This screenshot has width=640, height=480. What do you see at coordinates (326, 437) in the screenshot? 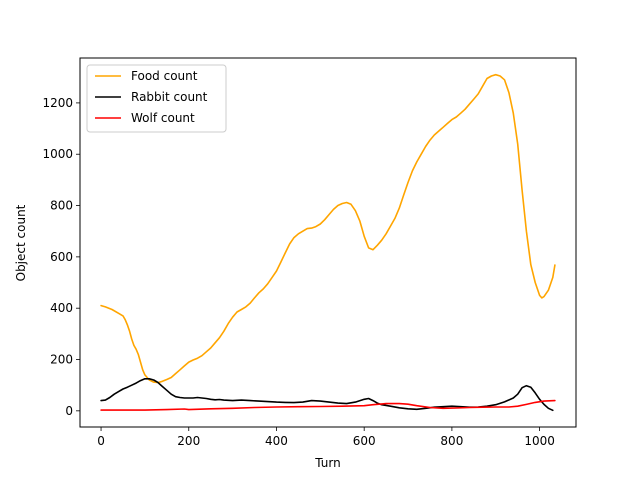
I see `x-axis-ticks: 0 200 400 600 800 1000` at bounding box center [326, 437].